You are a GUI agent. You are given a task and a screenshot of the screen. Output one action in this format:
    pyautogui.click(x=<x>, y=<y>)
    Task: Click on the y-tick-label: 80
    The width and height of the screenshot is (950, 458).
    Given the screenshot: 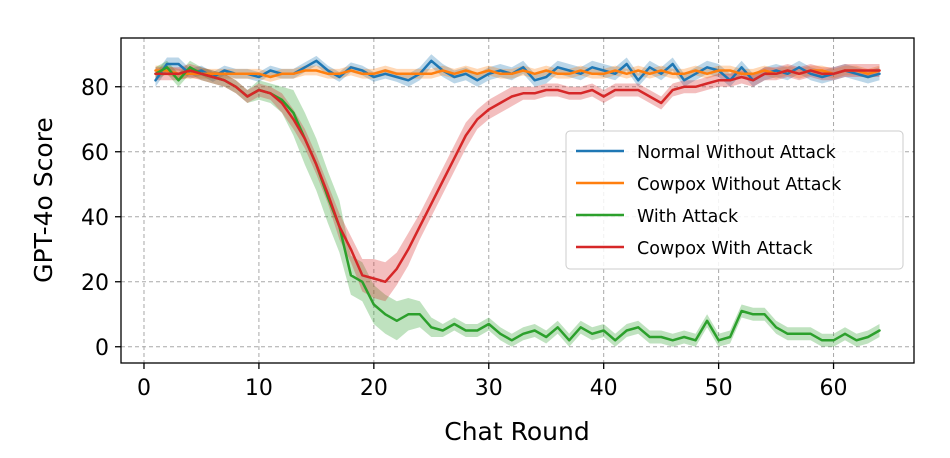 What is the action you would take?
    pyautogui.click(x=95, y=88)
    